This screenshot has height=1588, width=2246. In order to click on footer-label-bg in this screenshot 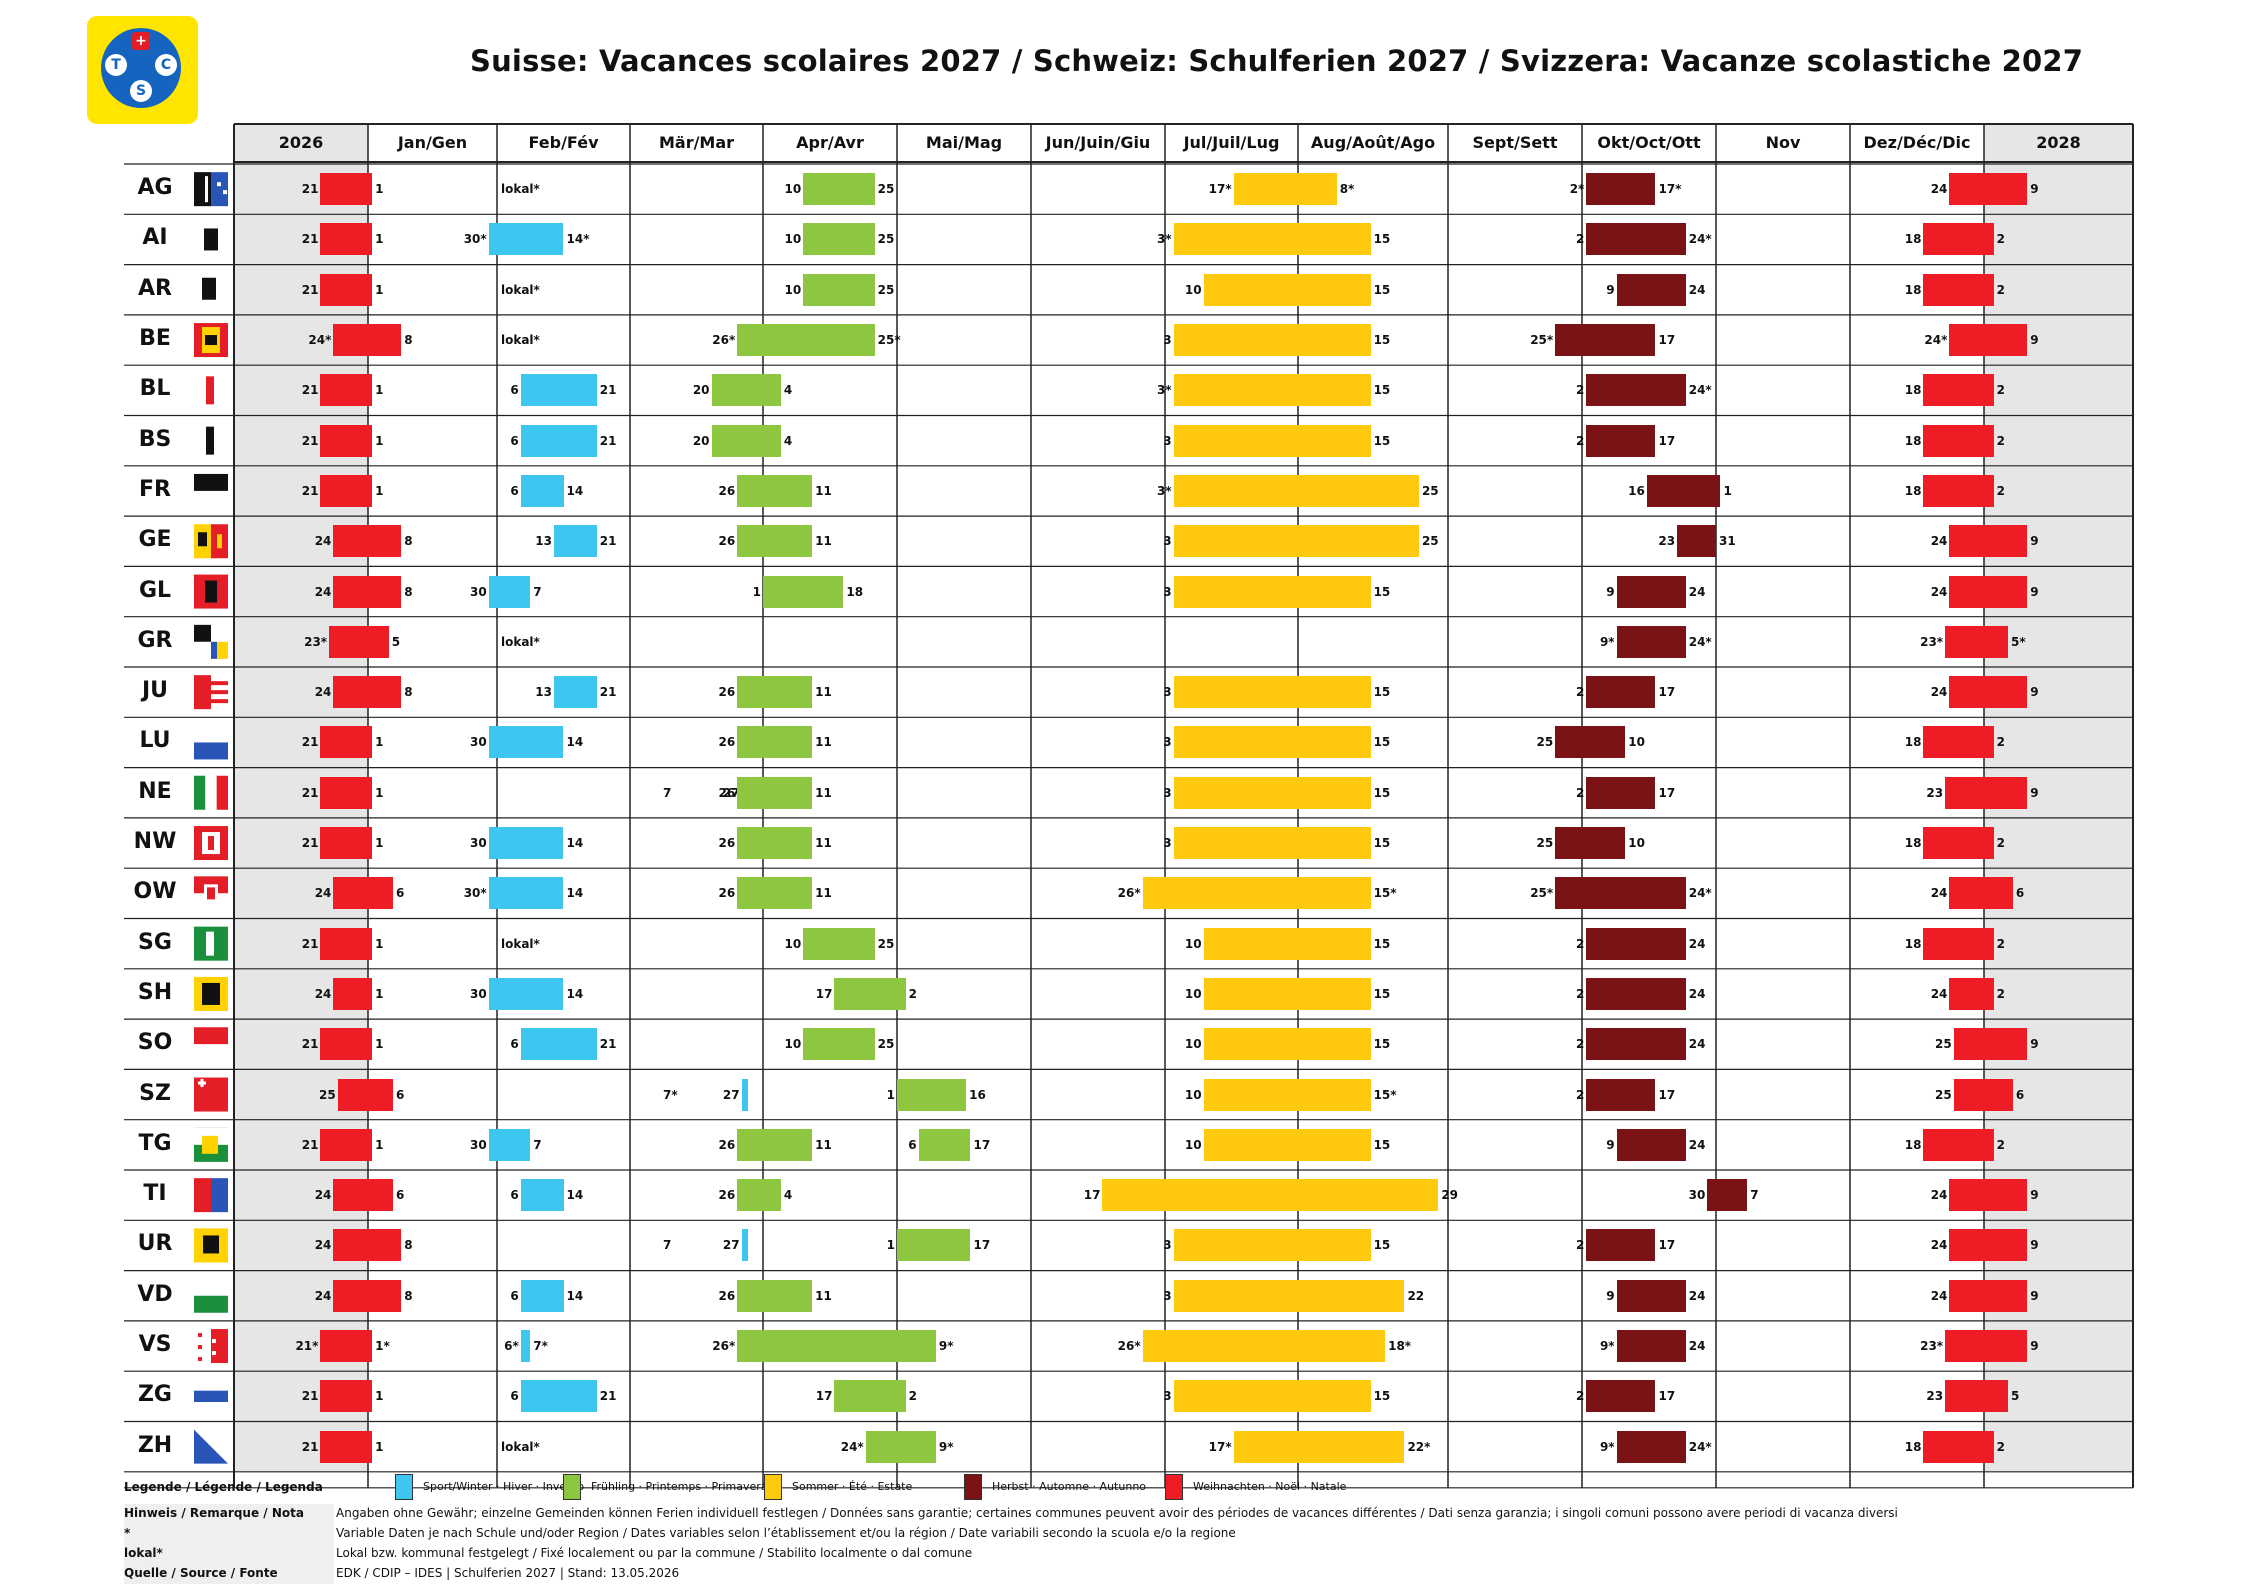, I will do `click(229, 1574)`.